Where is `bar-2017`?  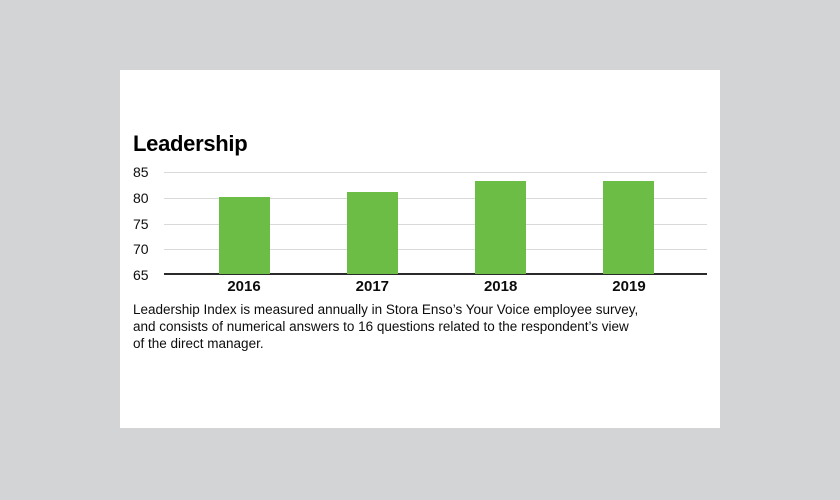
bar-2017 is located at coordinates (372, 232).